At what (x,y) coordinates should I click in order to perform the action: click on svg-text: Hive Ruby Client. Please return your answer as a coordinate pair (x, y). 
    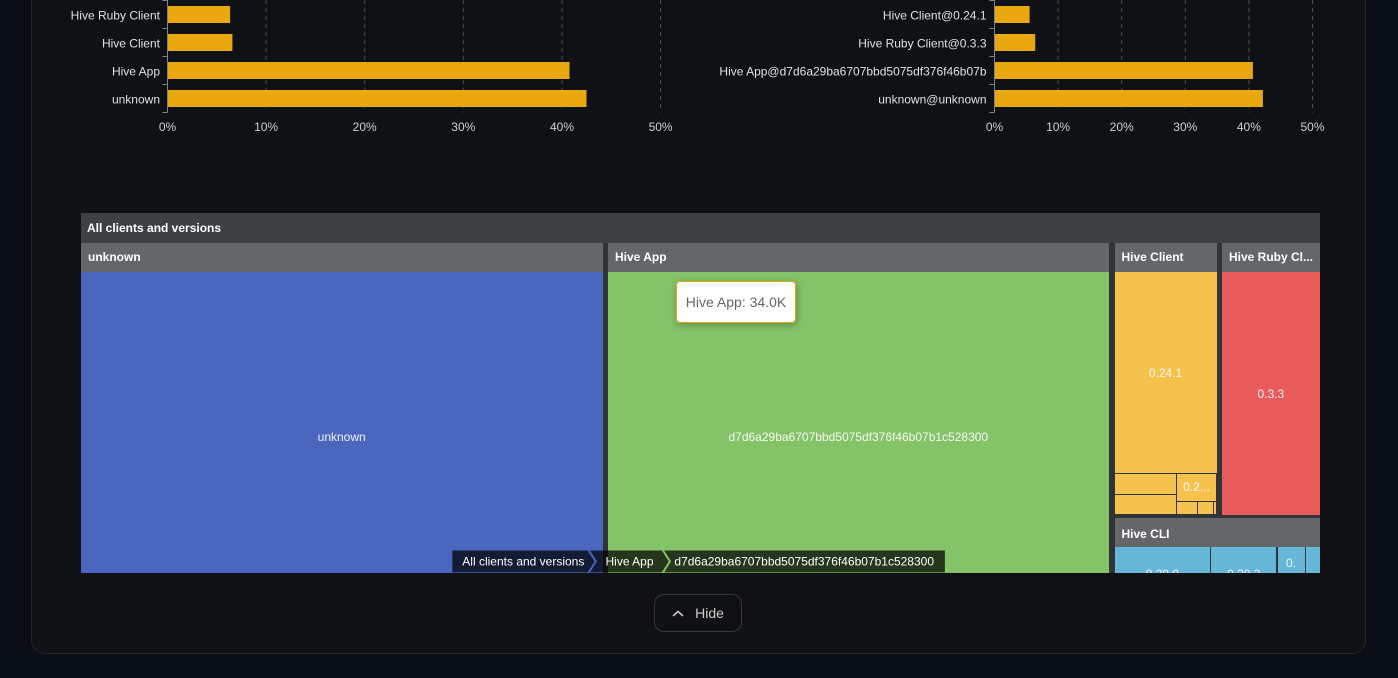
    Looking at the image, I should click on (116, 15).